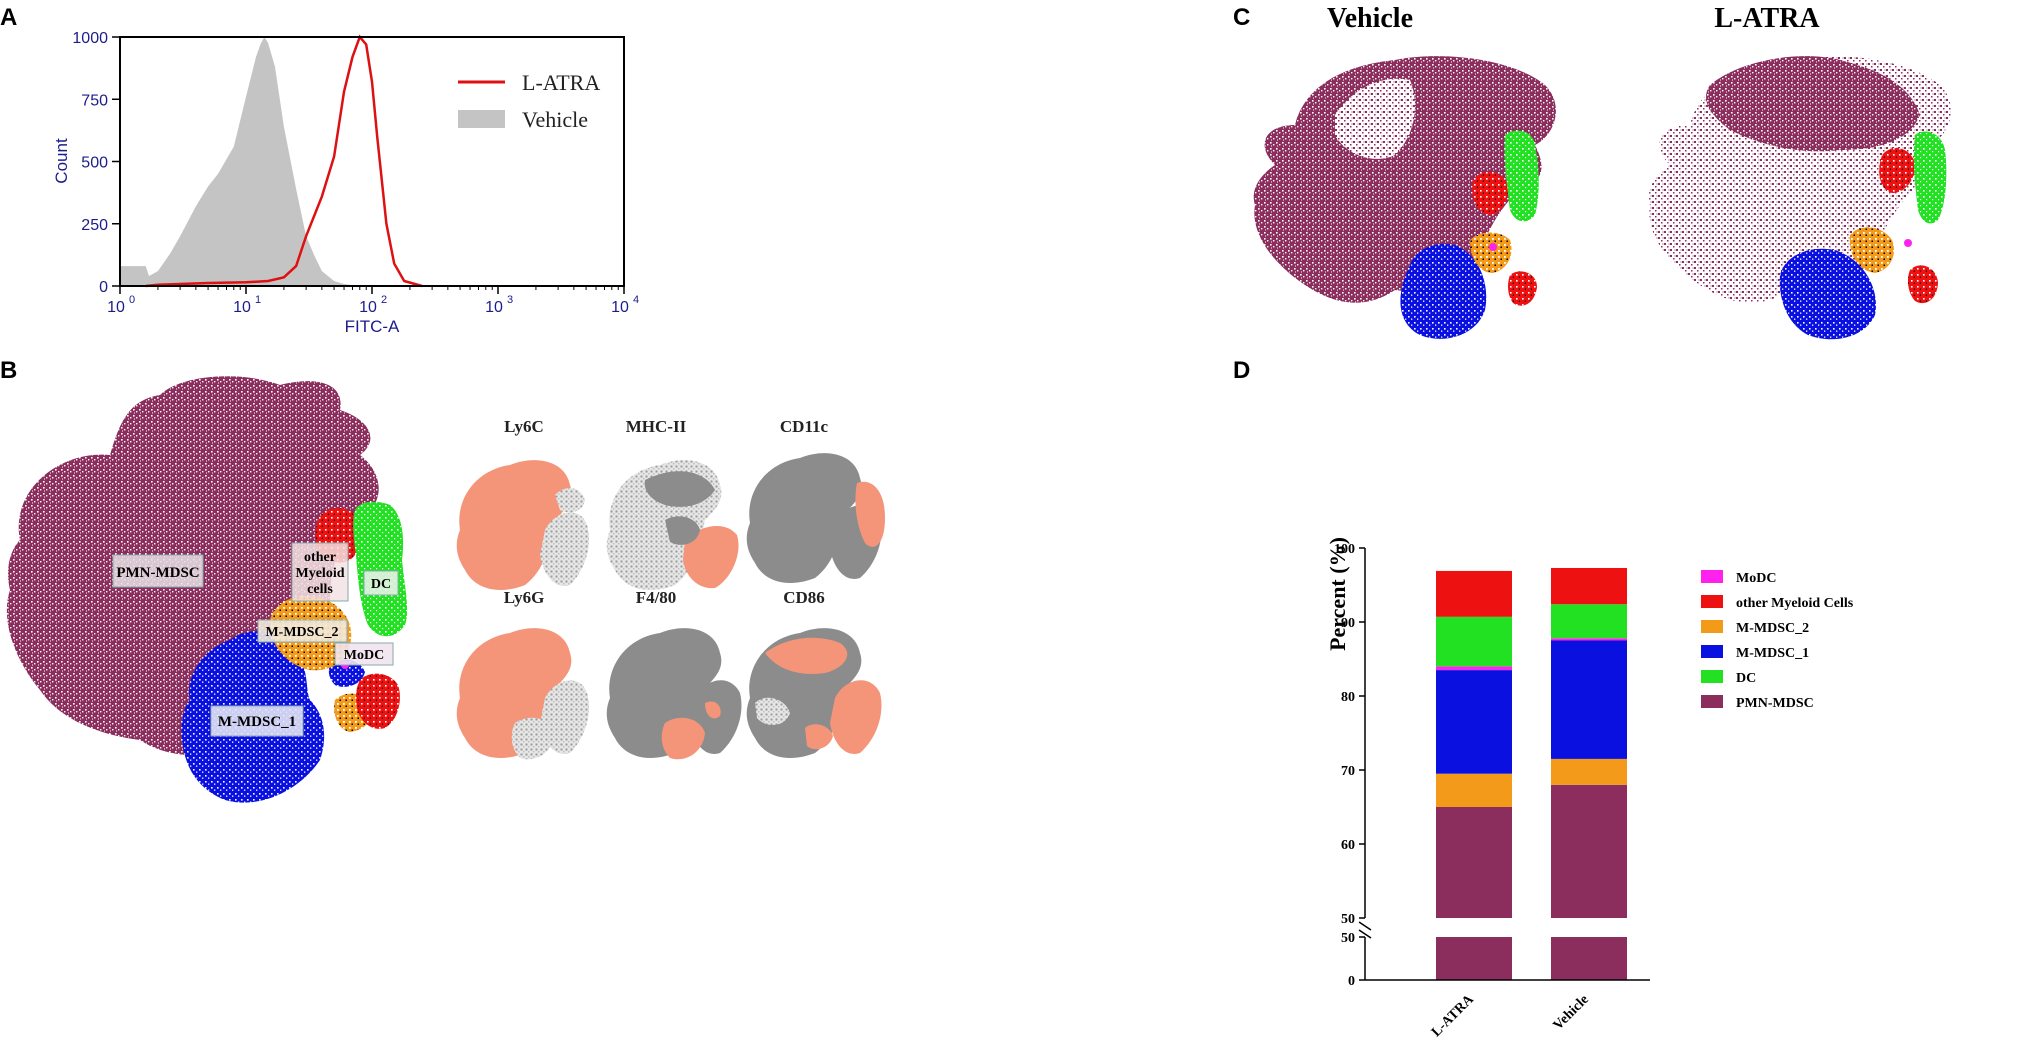  I want to click on tsne-title-vehicle: Vehicle, so click(1370, 18).